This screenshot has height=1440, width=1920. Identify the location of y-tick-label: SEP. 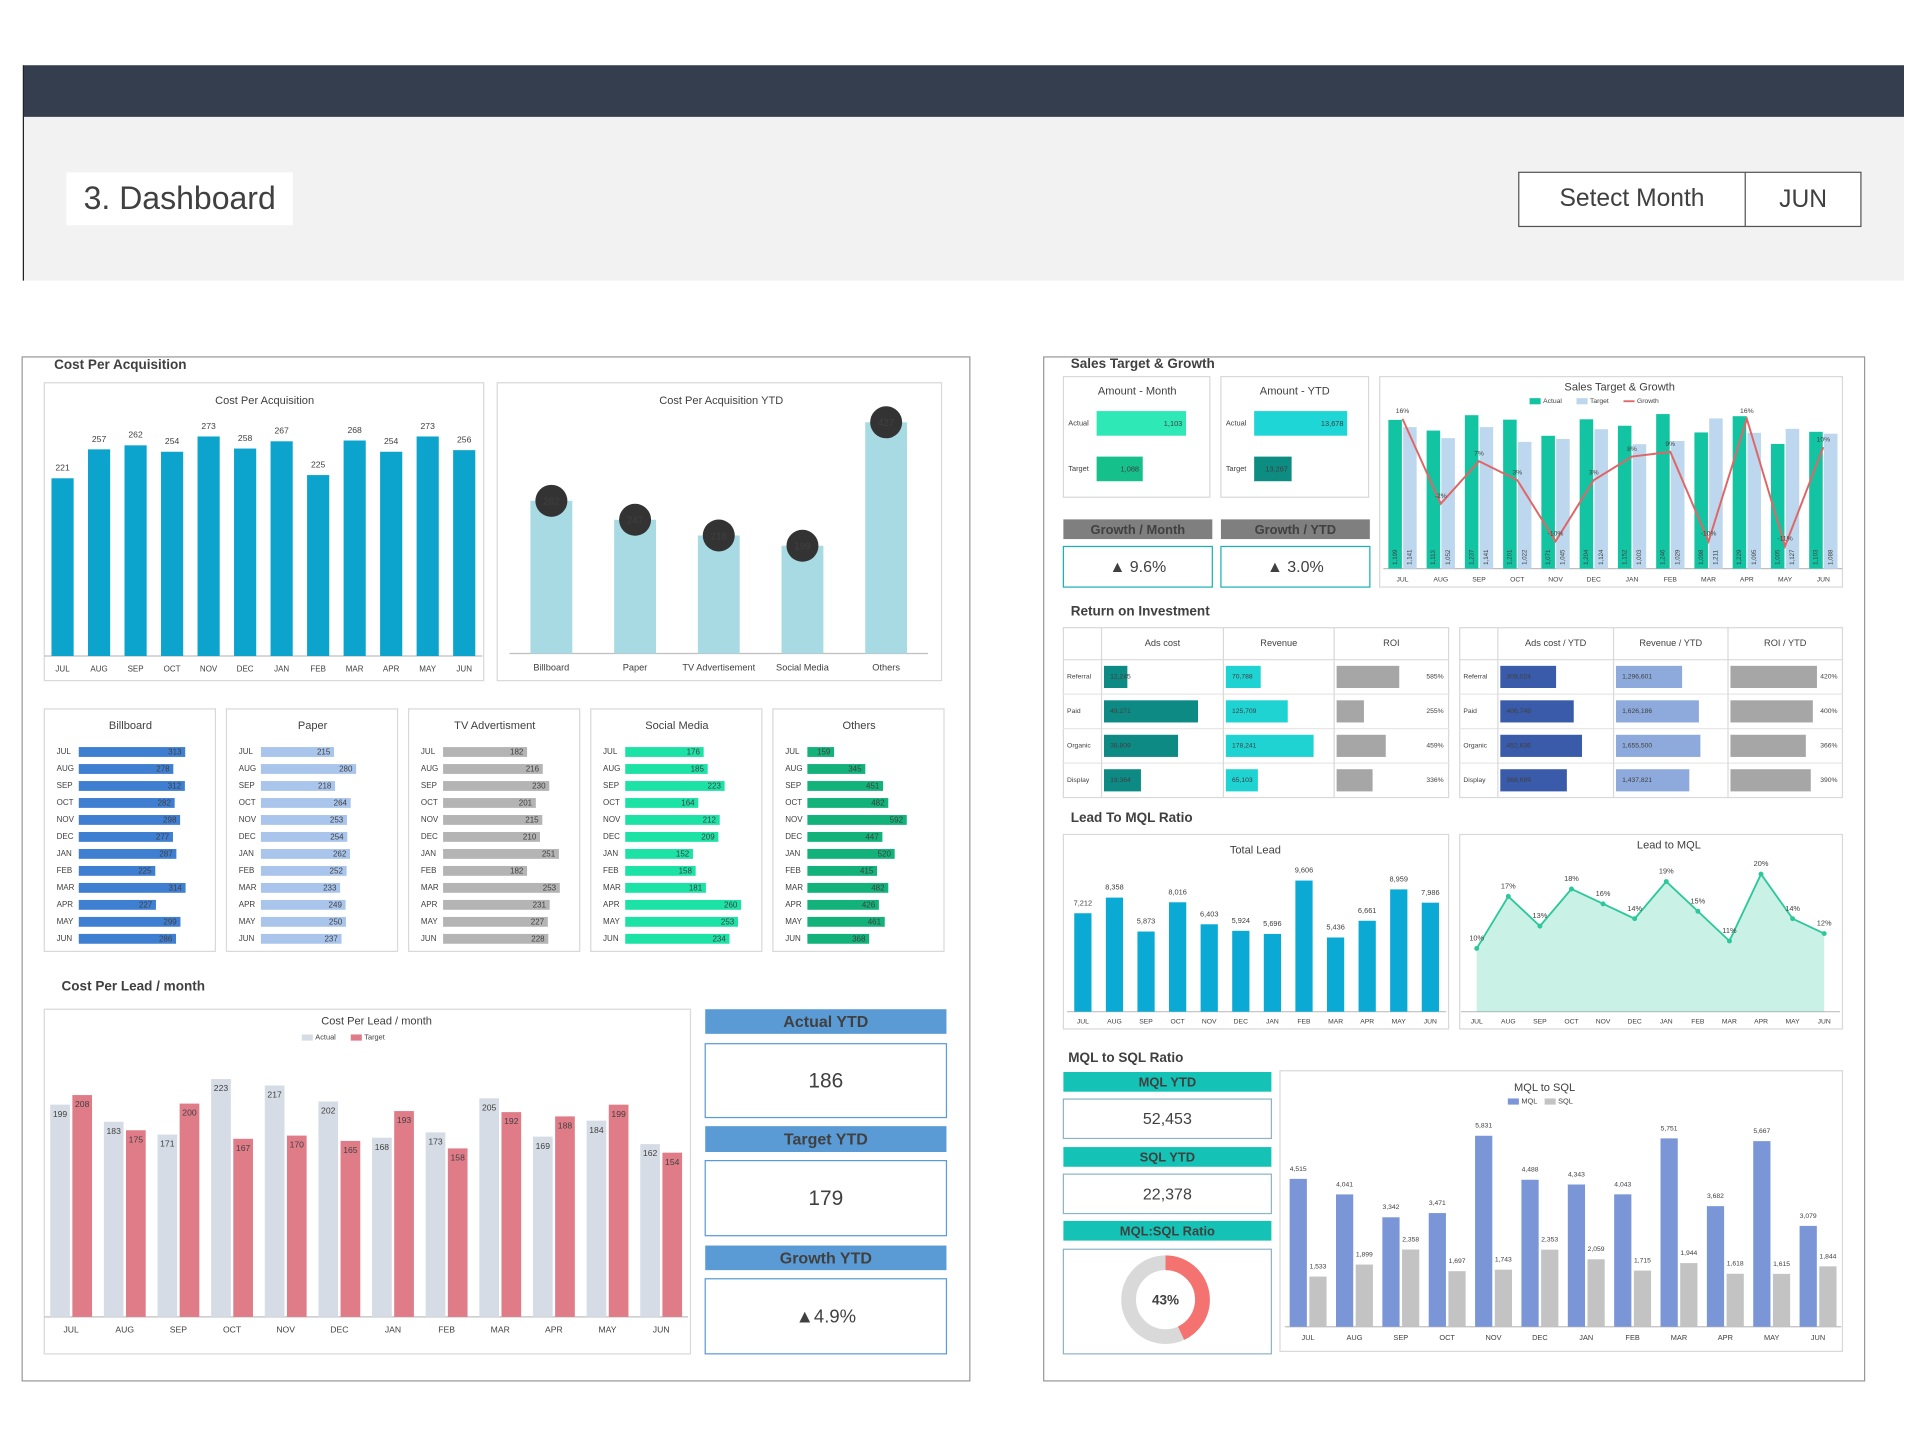
(611, 785).